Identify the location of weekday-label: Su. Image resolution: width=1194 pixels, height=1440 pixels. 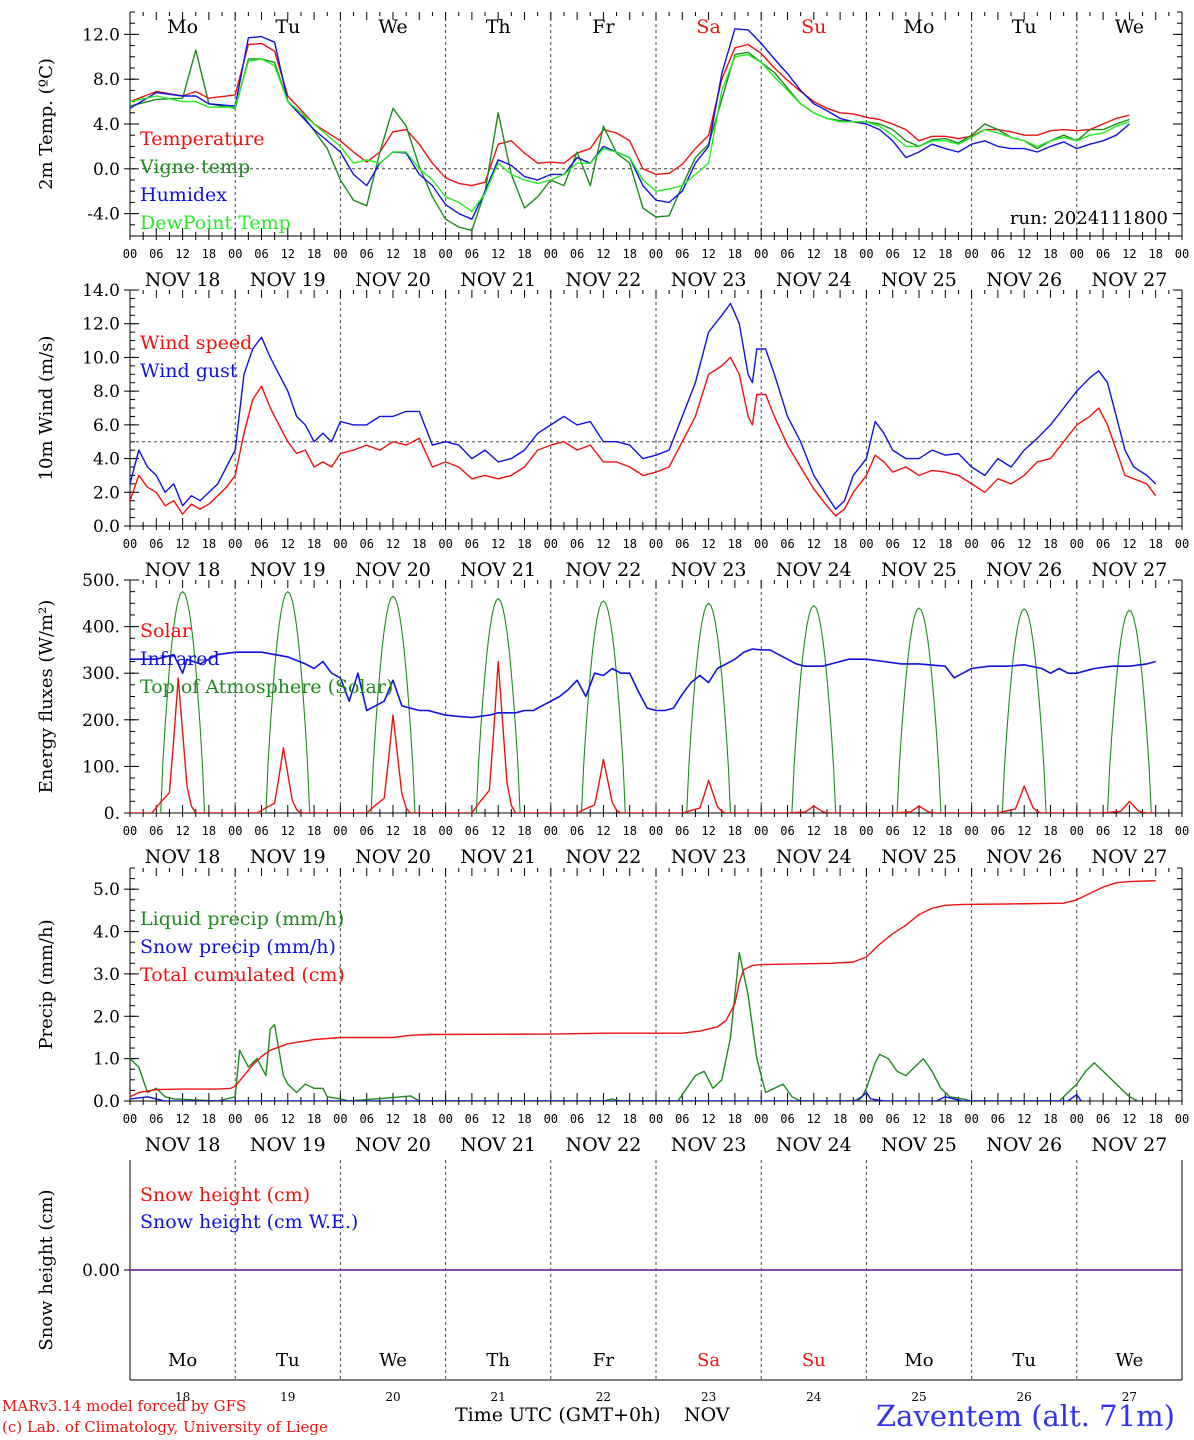
(814, 1360).